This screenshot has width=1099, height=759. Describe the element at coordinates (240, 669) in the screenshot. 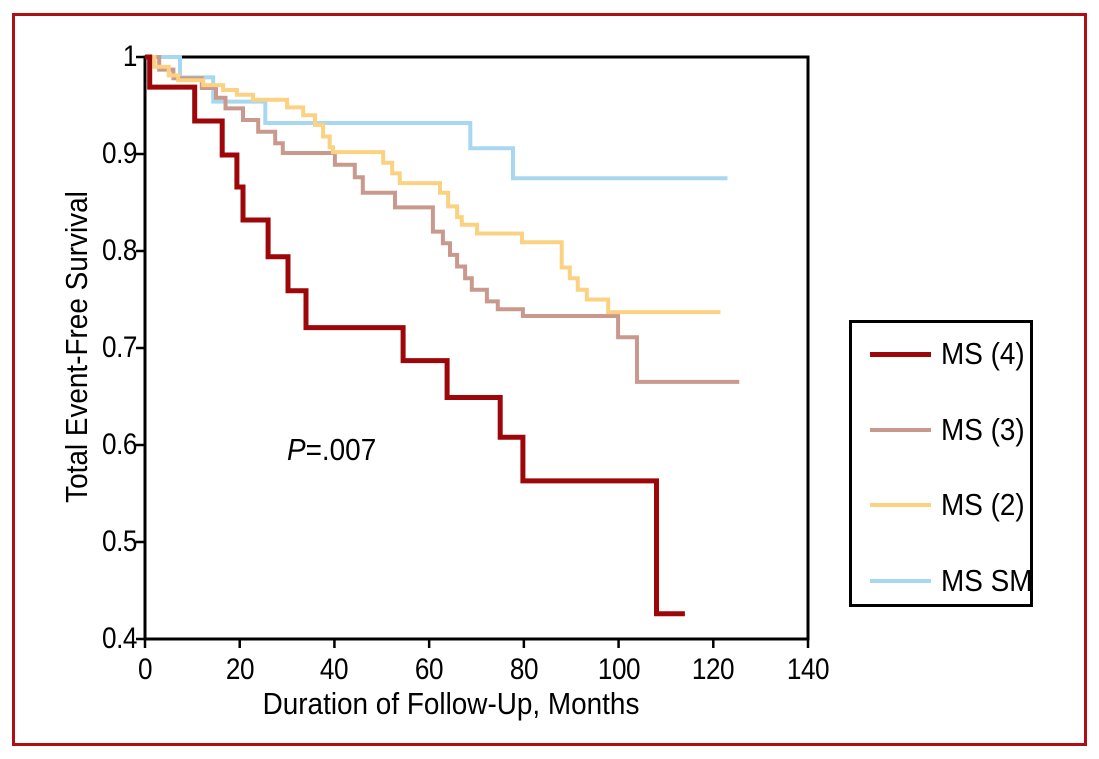

I see `x-tick-label: 20` at that location.